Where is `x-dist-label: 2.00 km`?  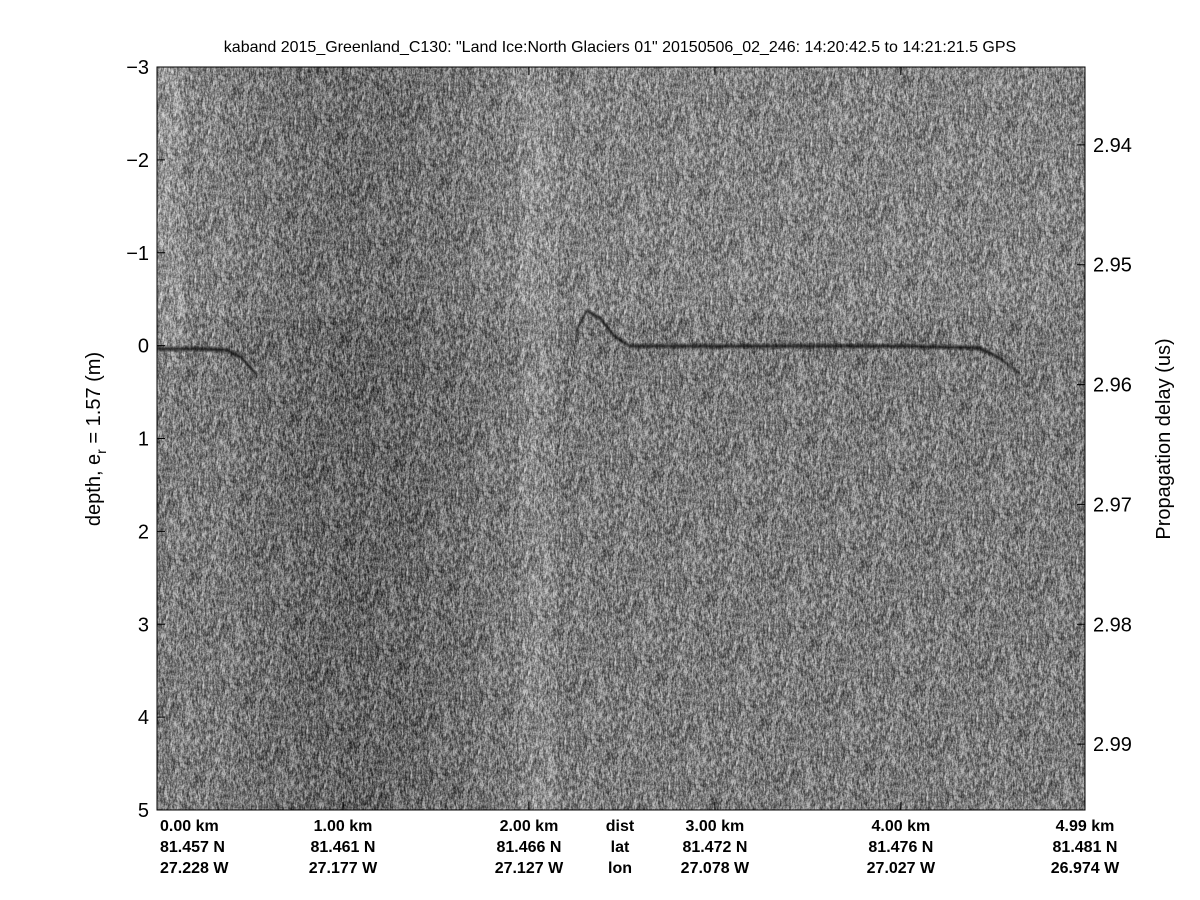 x-dist-label: 2.00 km is located at coordinates (529, 826).